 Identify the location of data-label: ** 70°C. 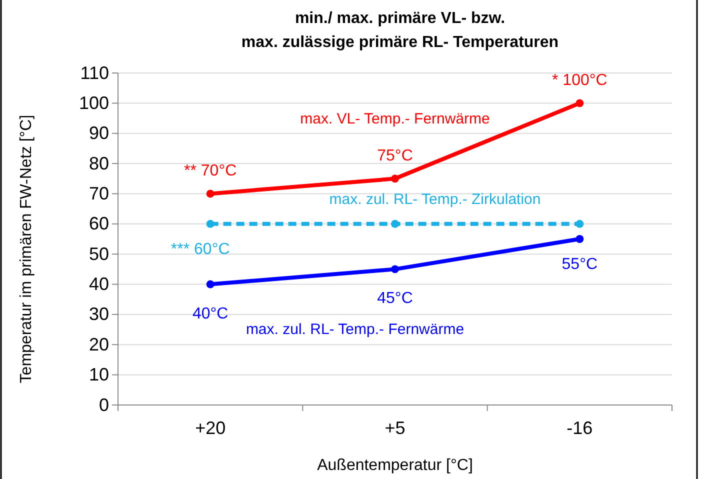
(210, 171).